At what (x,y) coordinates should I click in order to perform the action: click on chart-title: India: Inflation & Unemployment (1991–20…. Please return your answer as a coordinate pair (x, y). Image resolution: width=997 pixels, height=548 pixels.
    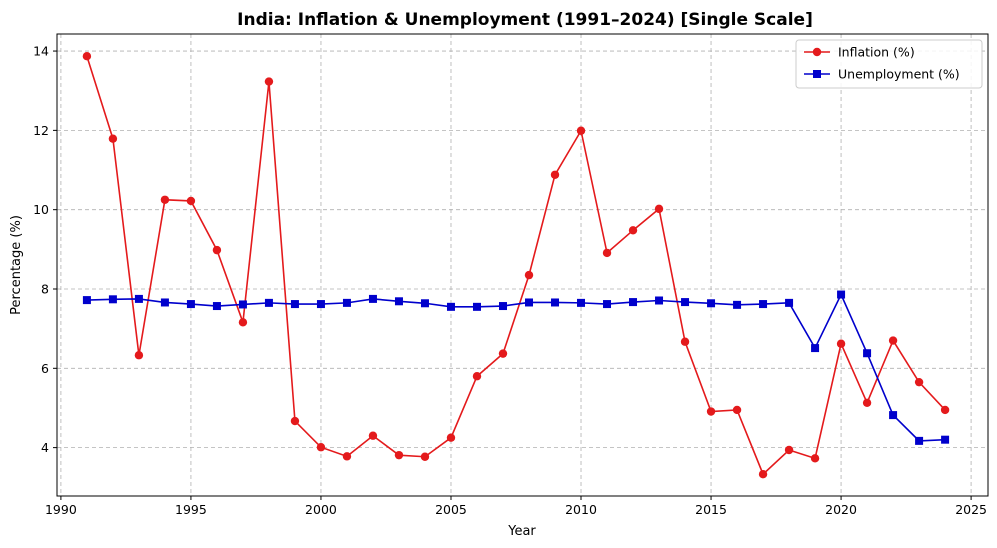
    Looking at the image, I should click on (525, 20).